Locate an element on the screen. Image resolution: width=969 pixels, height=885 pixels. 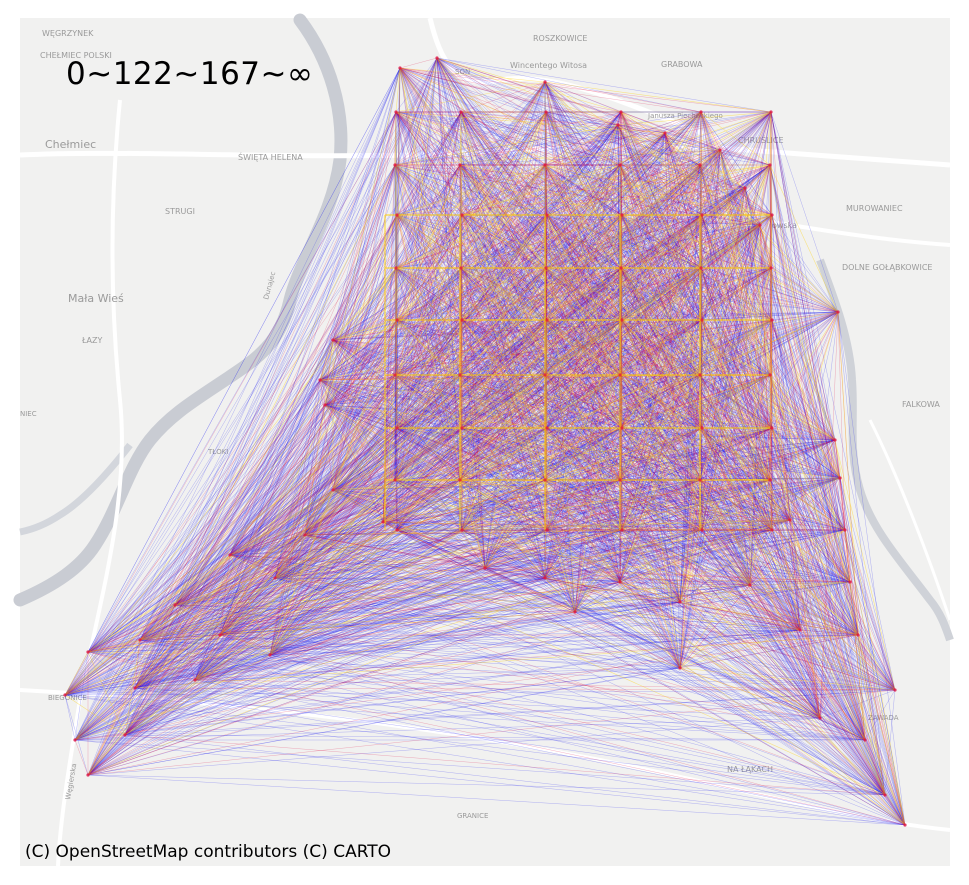
place-label: owska is located at coordinates (784, 225).